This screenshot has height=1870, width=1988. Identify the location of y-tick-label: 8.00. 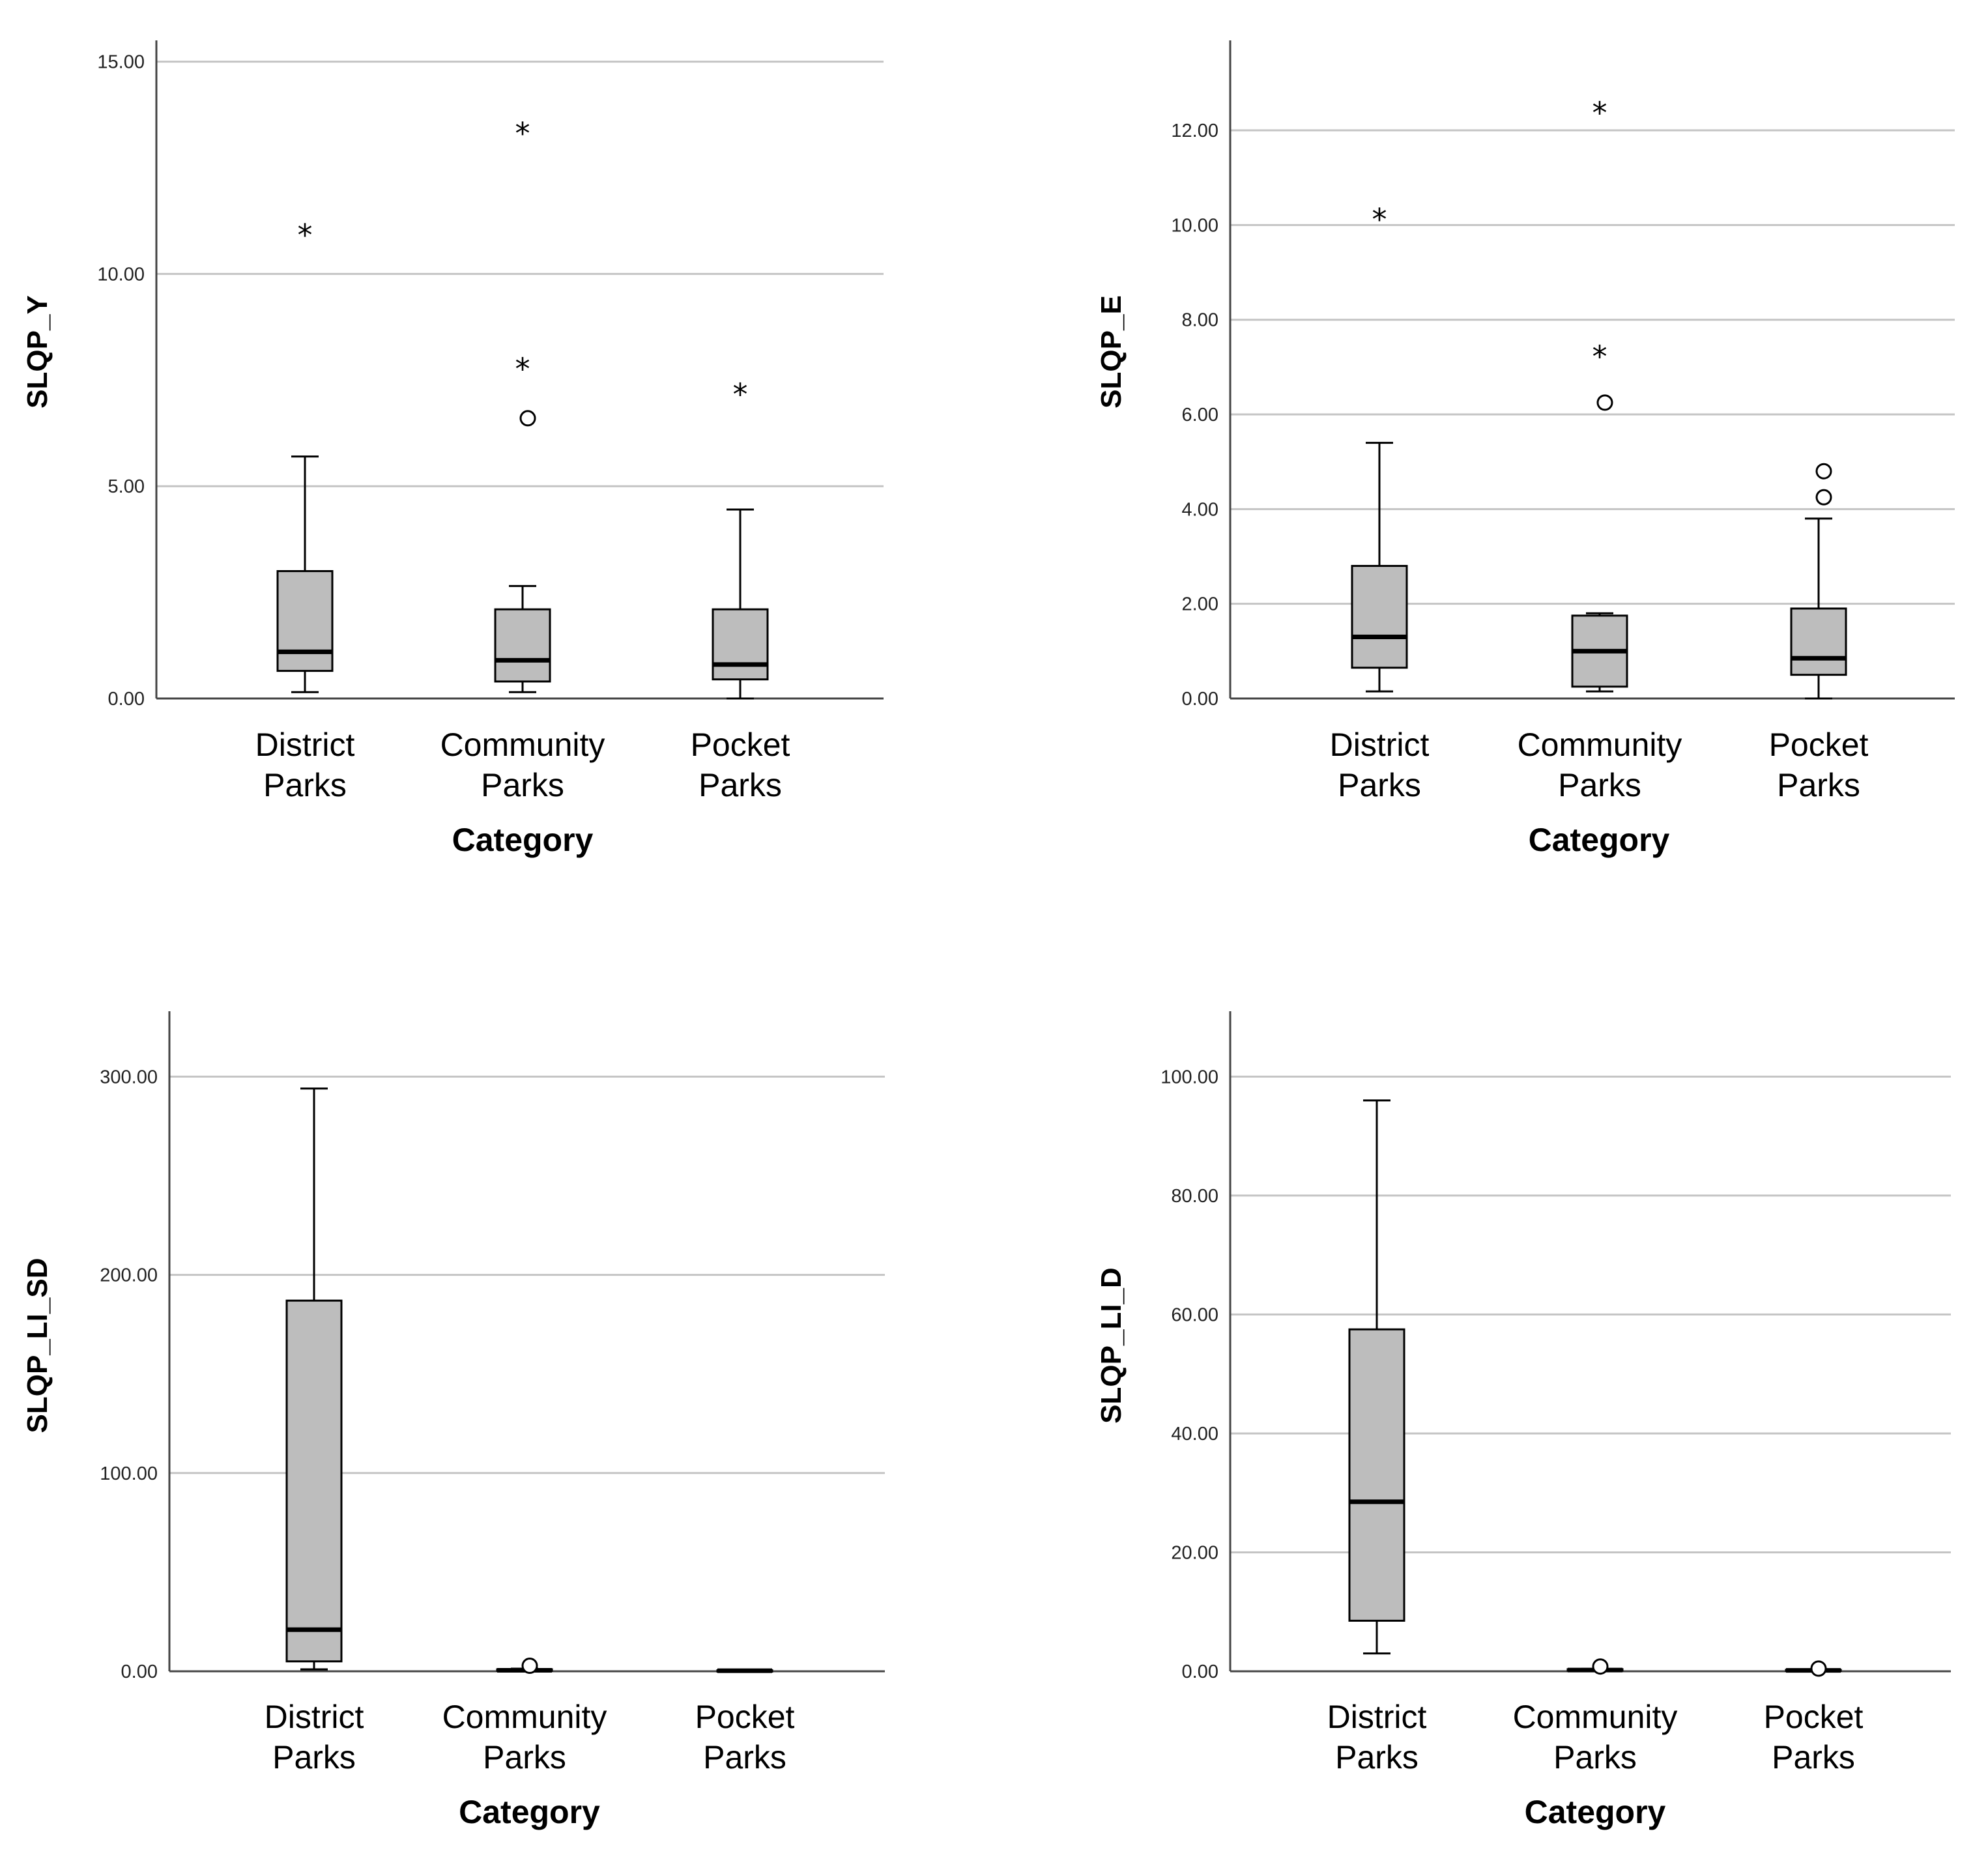
(1200, 320).